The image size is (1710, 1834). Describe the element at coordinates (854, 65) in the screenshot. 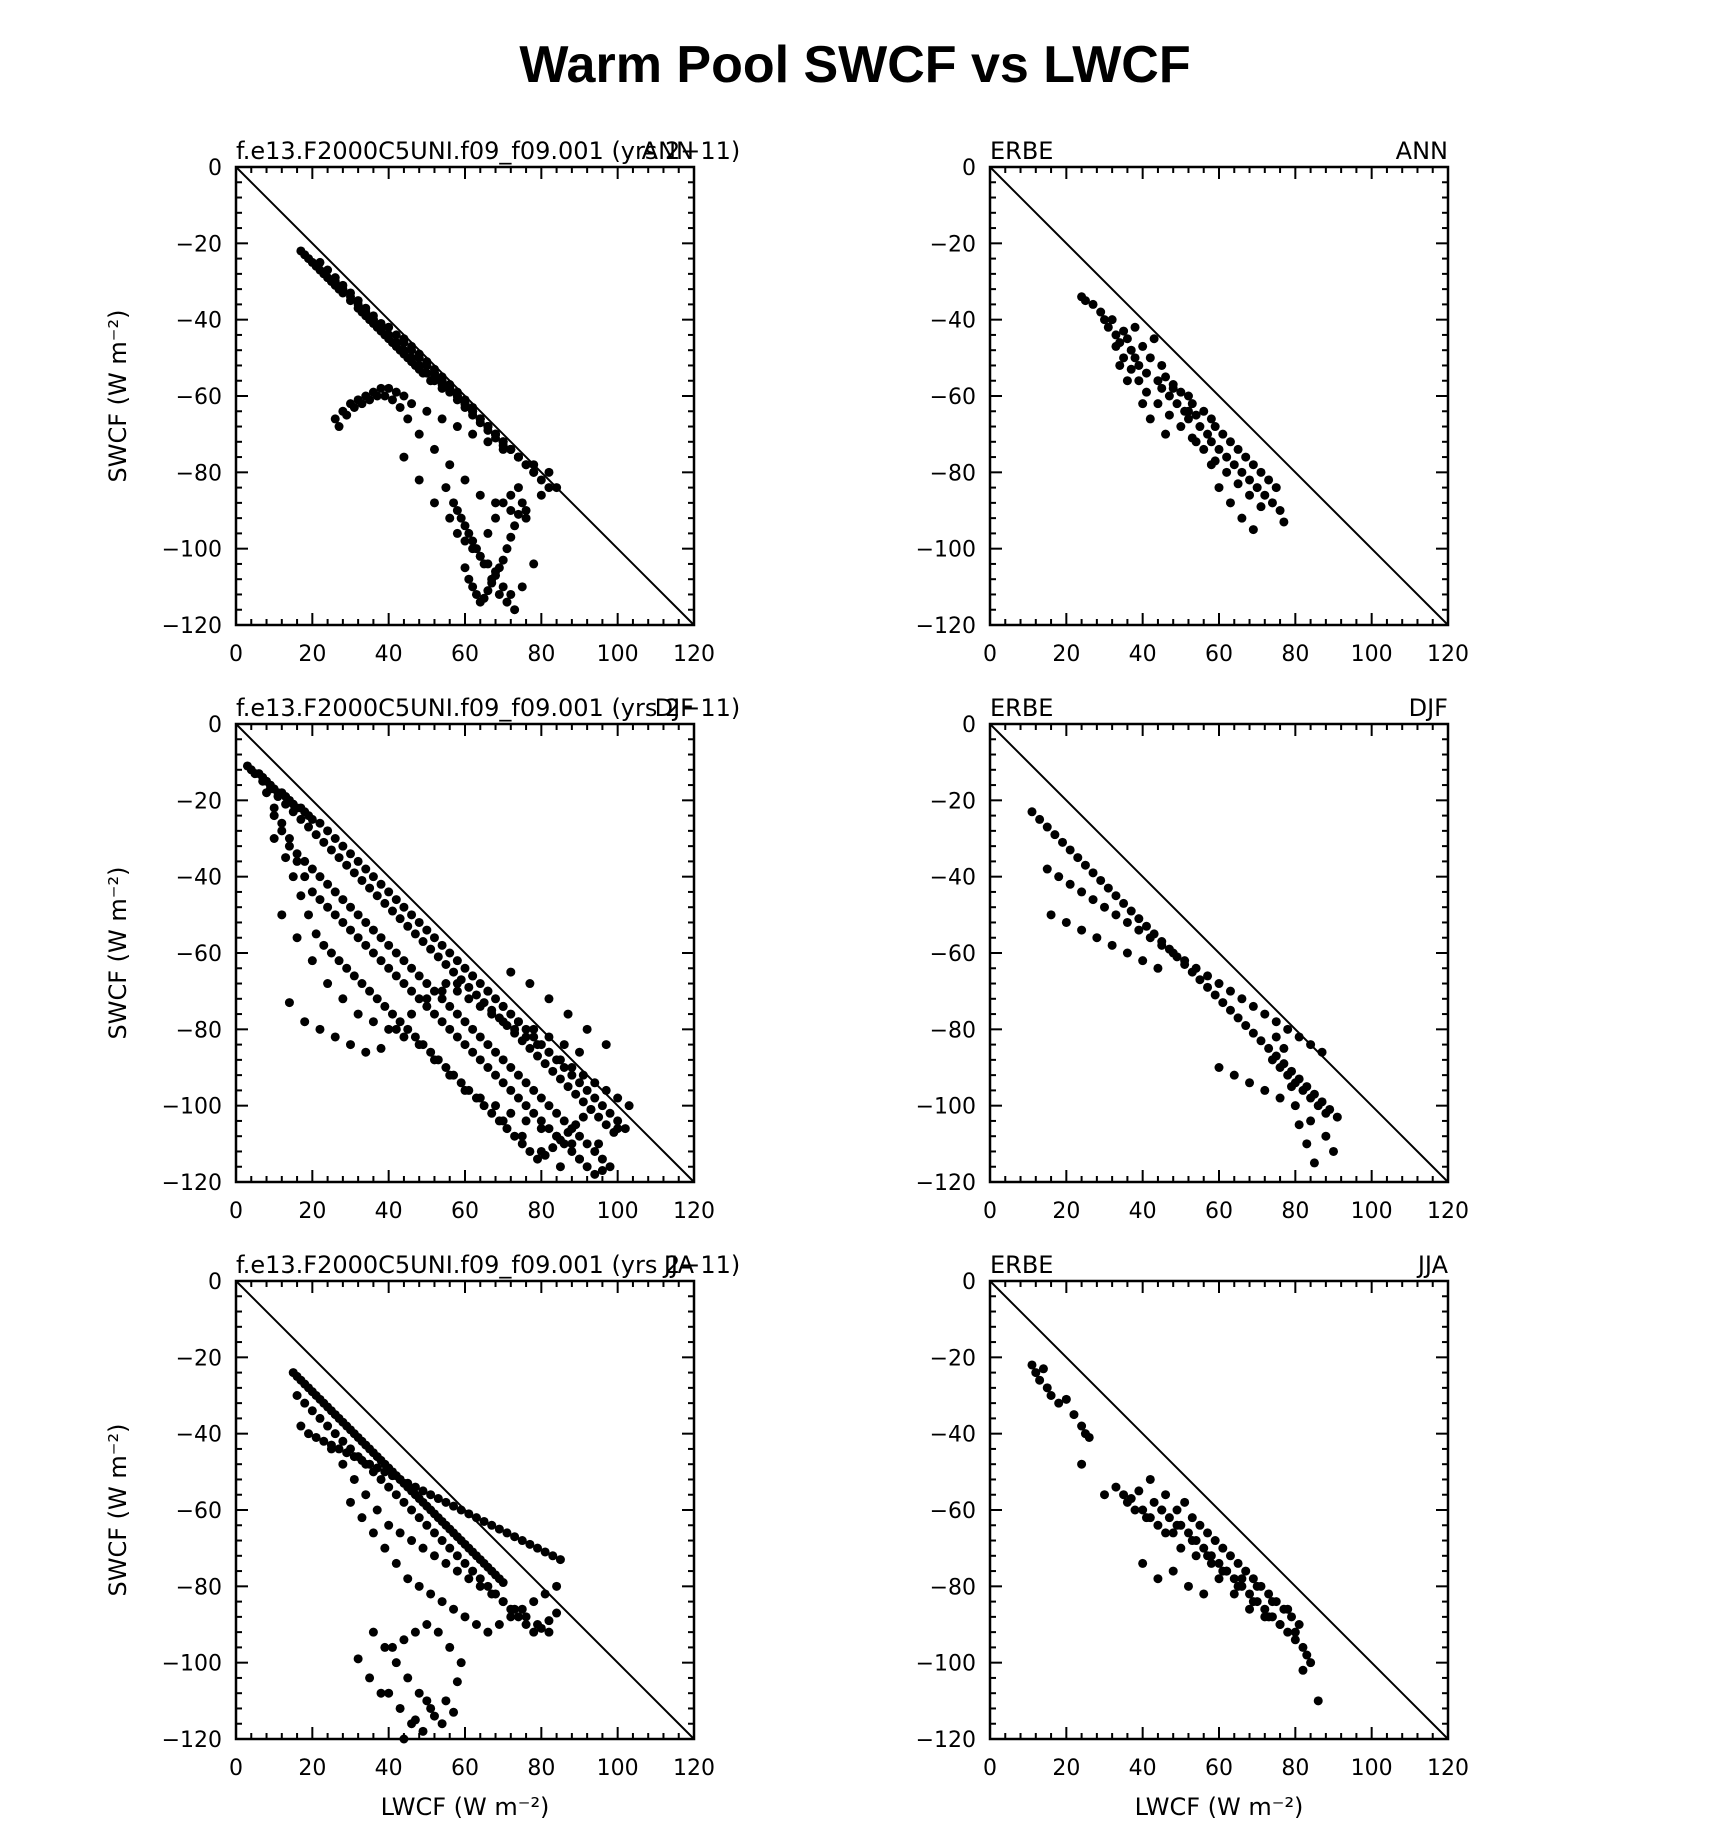

I see `figure-title: Warm Pool SWCF vs LWCF` at that location.